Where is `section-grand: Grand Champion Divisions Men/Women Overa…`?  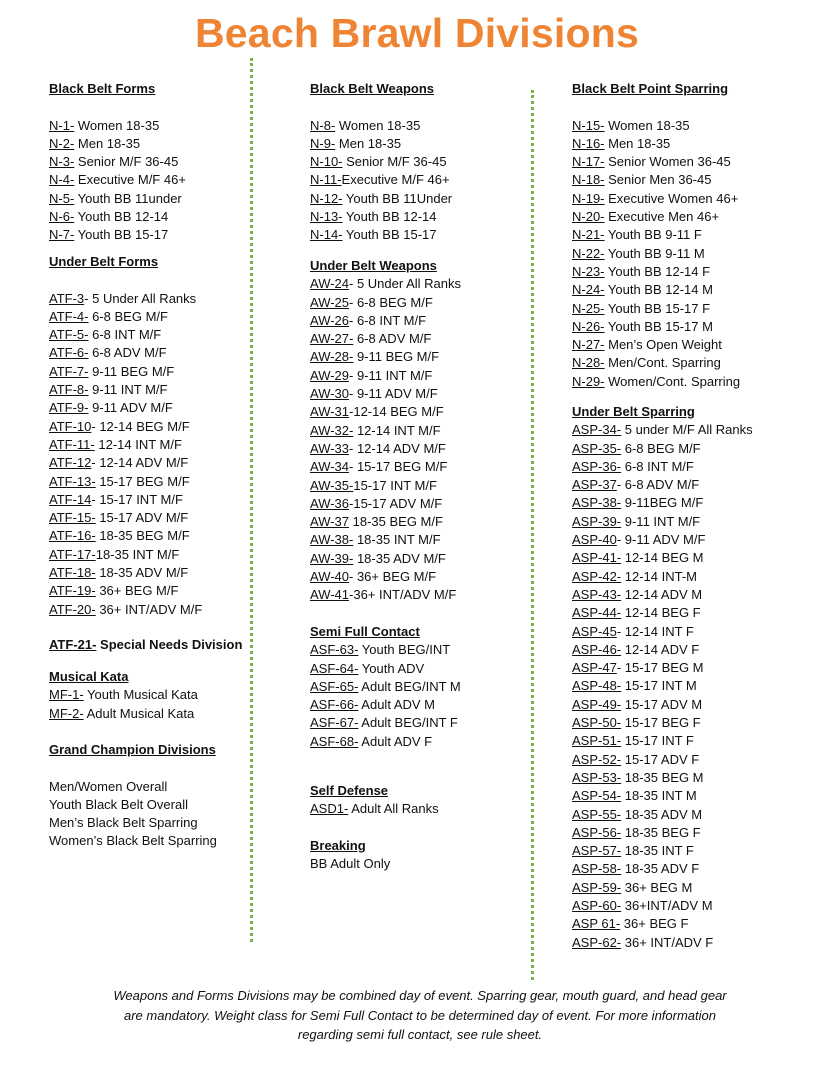 section-grand: Grand Champion Divisions Men/Women Overa… is located at coordinates (133, 796).